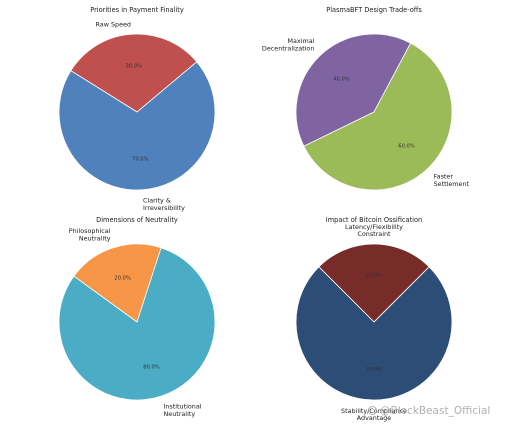 The height and width of the screenshot is (427, 512). What do you see at coordinates (372, 410) in the screenshot?
I see `watermark-logo-icon` at bounding box center [372, 410].